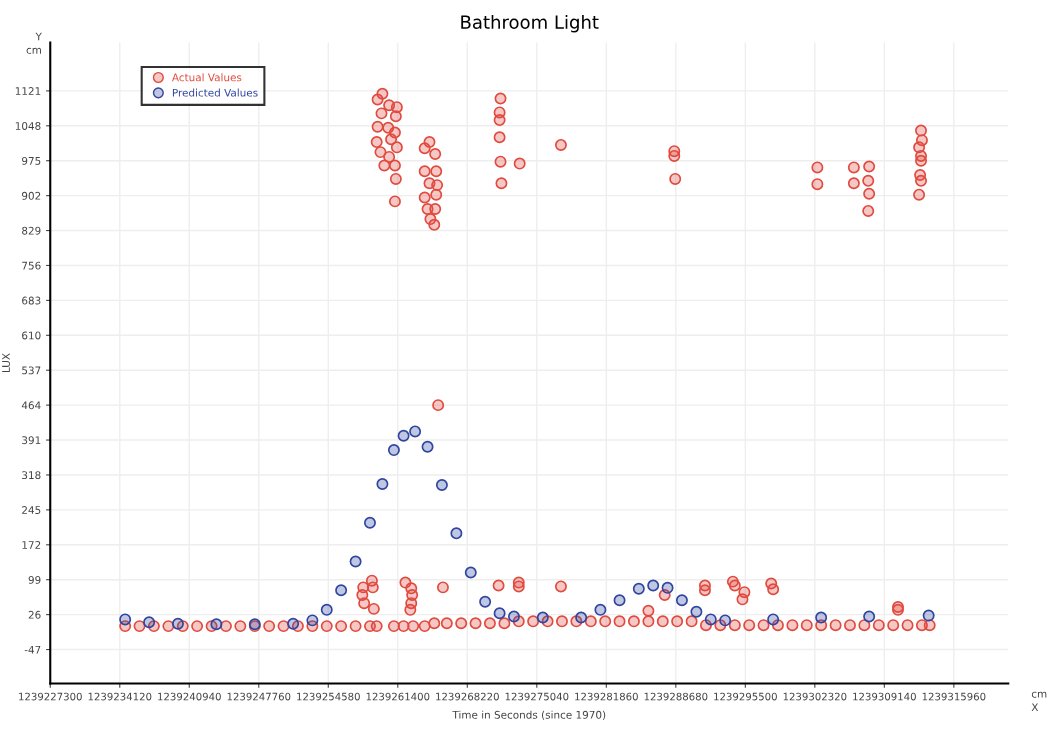 The width and height of the screenshot is (1047, 747). What do you see at coordinates (120, 696) in the screenshot?
I see `x-tick-label: 1239234120` at bounding box center [120, 696].